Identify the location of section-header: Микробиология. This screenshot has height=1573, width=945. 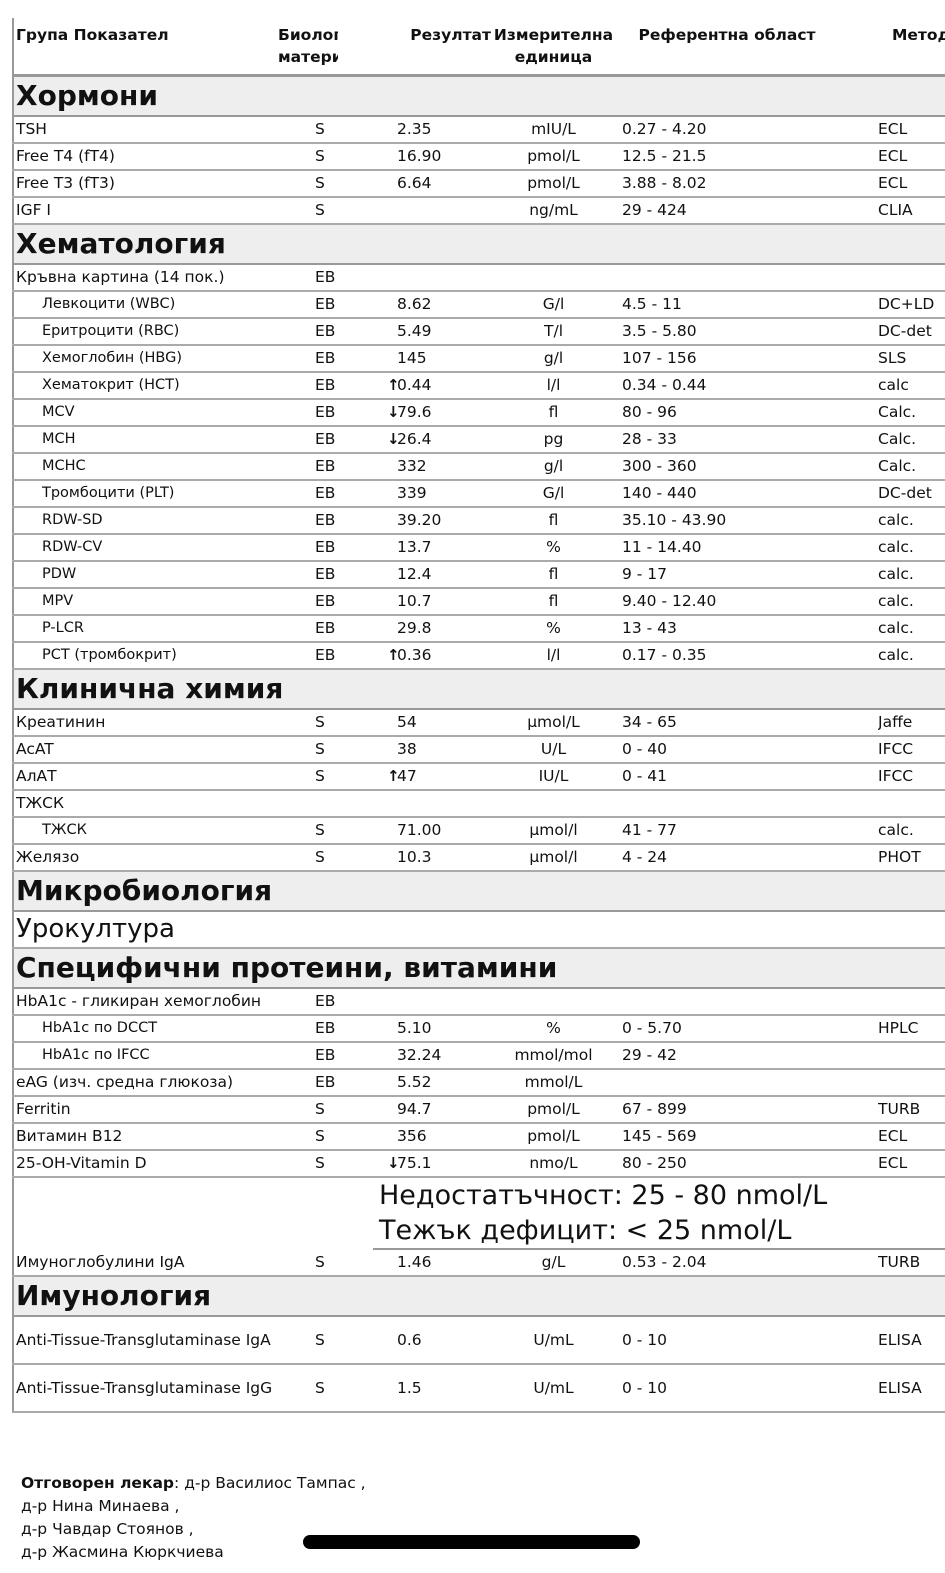
(479, 891).